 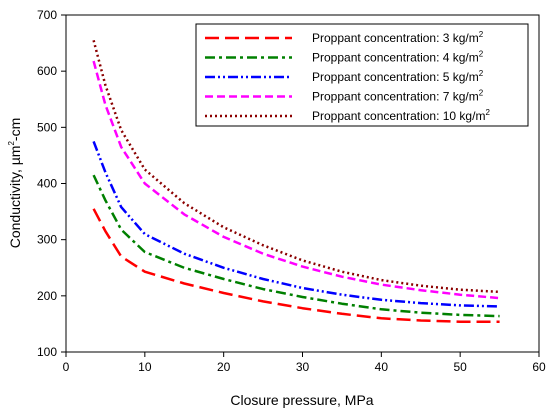 I want to click on x-tick-label: 40, so click(x=382, y=367).